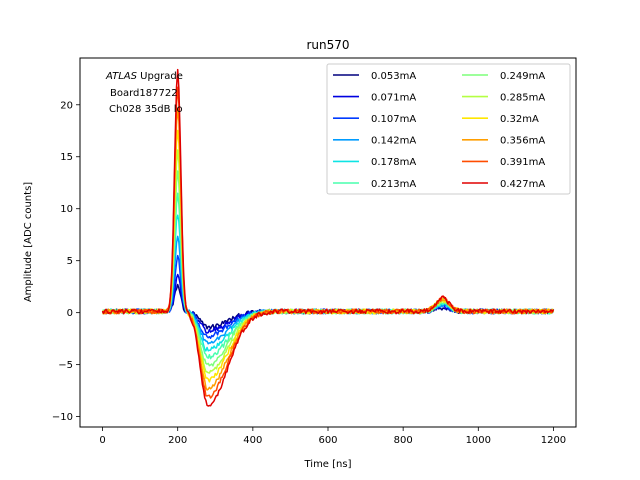  I want to click on svg-text: ATLAS Upgrade, so click(144, 76).